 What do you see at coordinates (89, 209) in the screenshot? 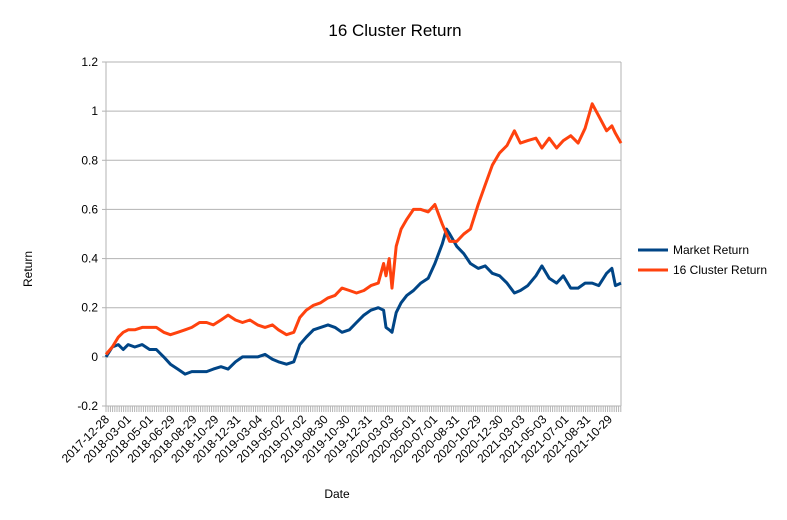
I see `y-tick-label: 0.6` at bounding box center [89, 209].